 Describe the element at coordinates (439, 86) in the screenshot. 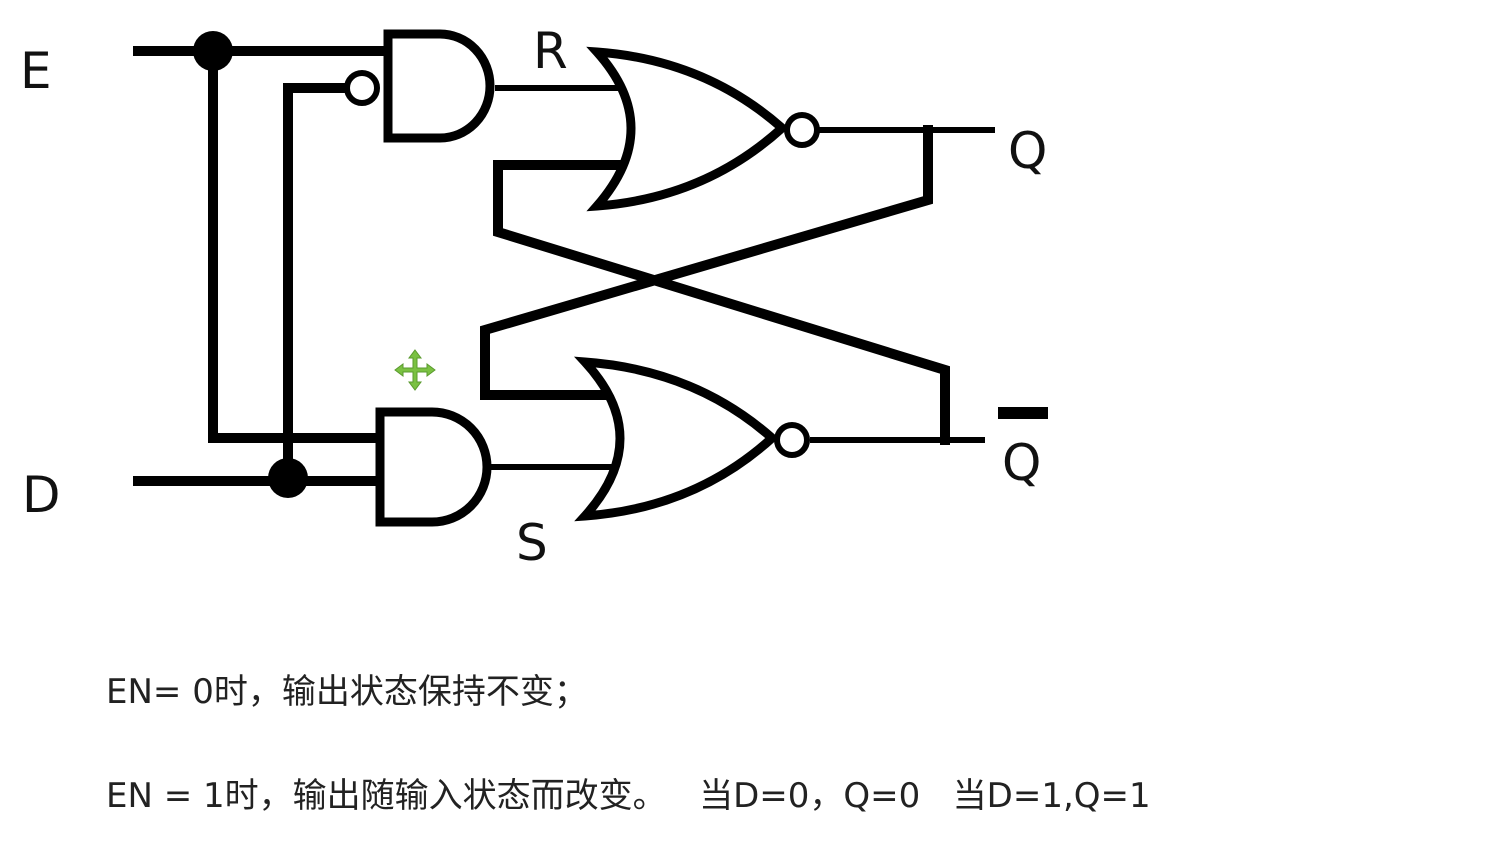

I see `and-gate-top` at that location.